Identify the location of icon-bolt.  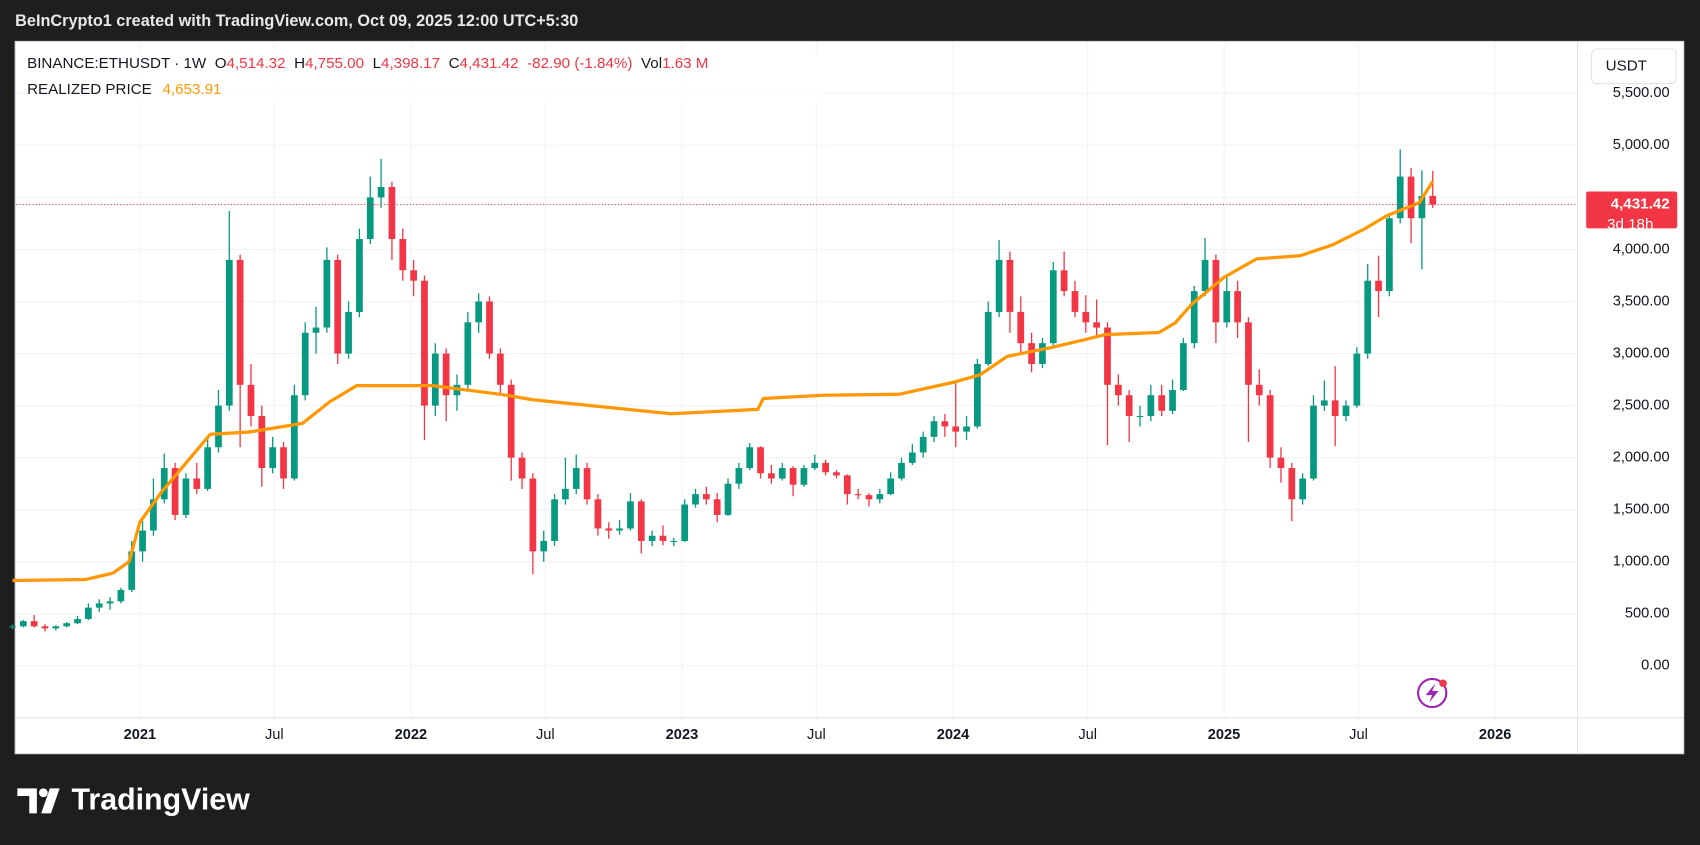
(1432, 693).